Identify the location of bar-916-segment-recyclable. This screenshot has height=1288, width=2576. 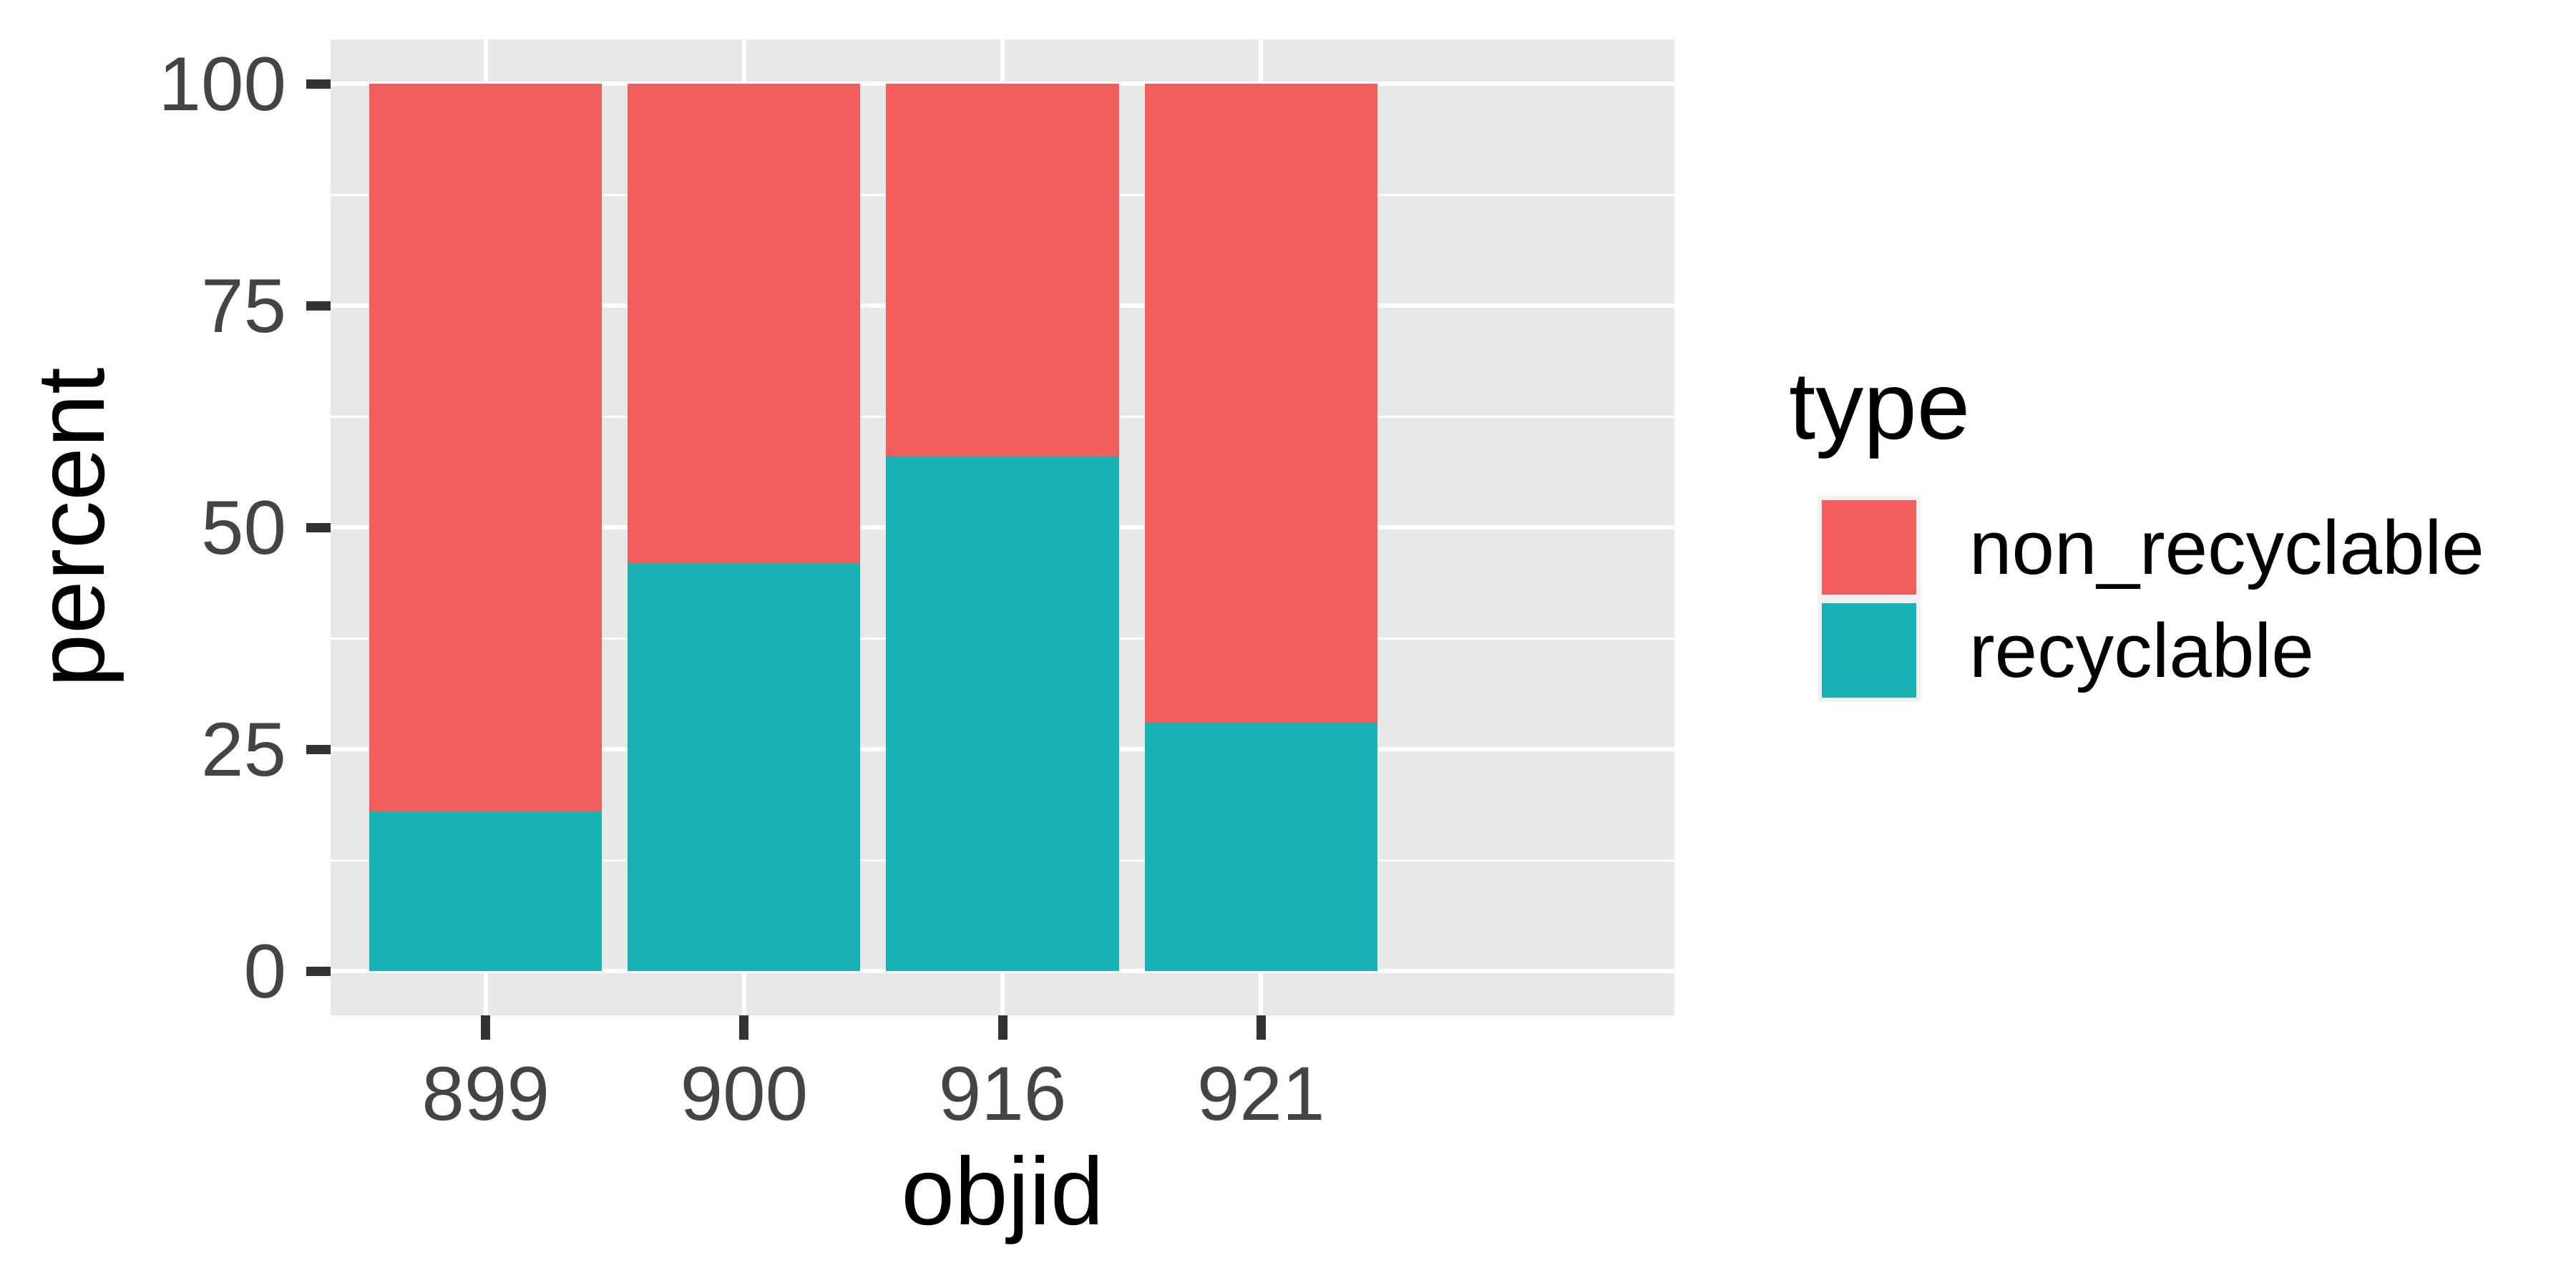
(1002, 713).